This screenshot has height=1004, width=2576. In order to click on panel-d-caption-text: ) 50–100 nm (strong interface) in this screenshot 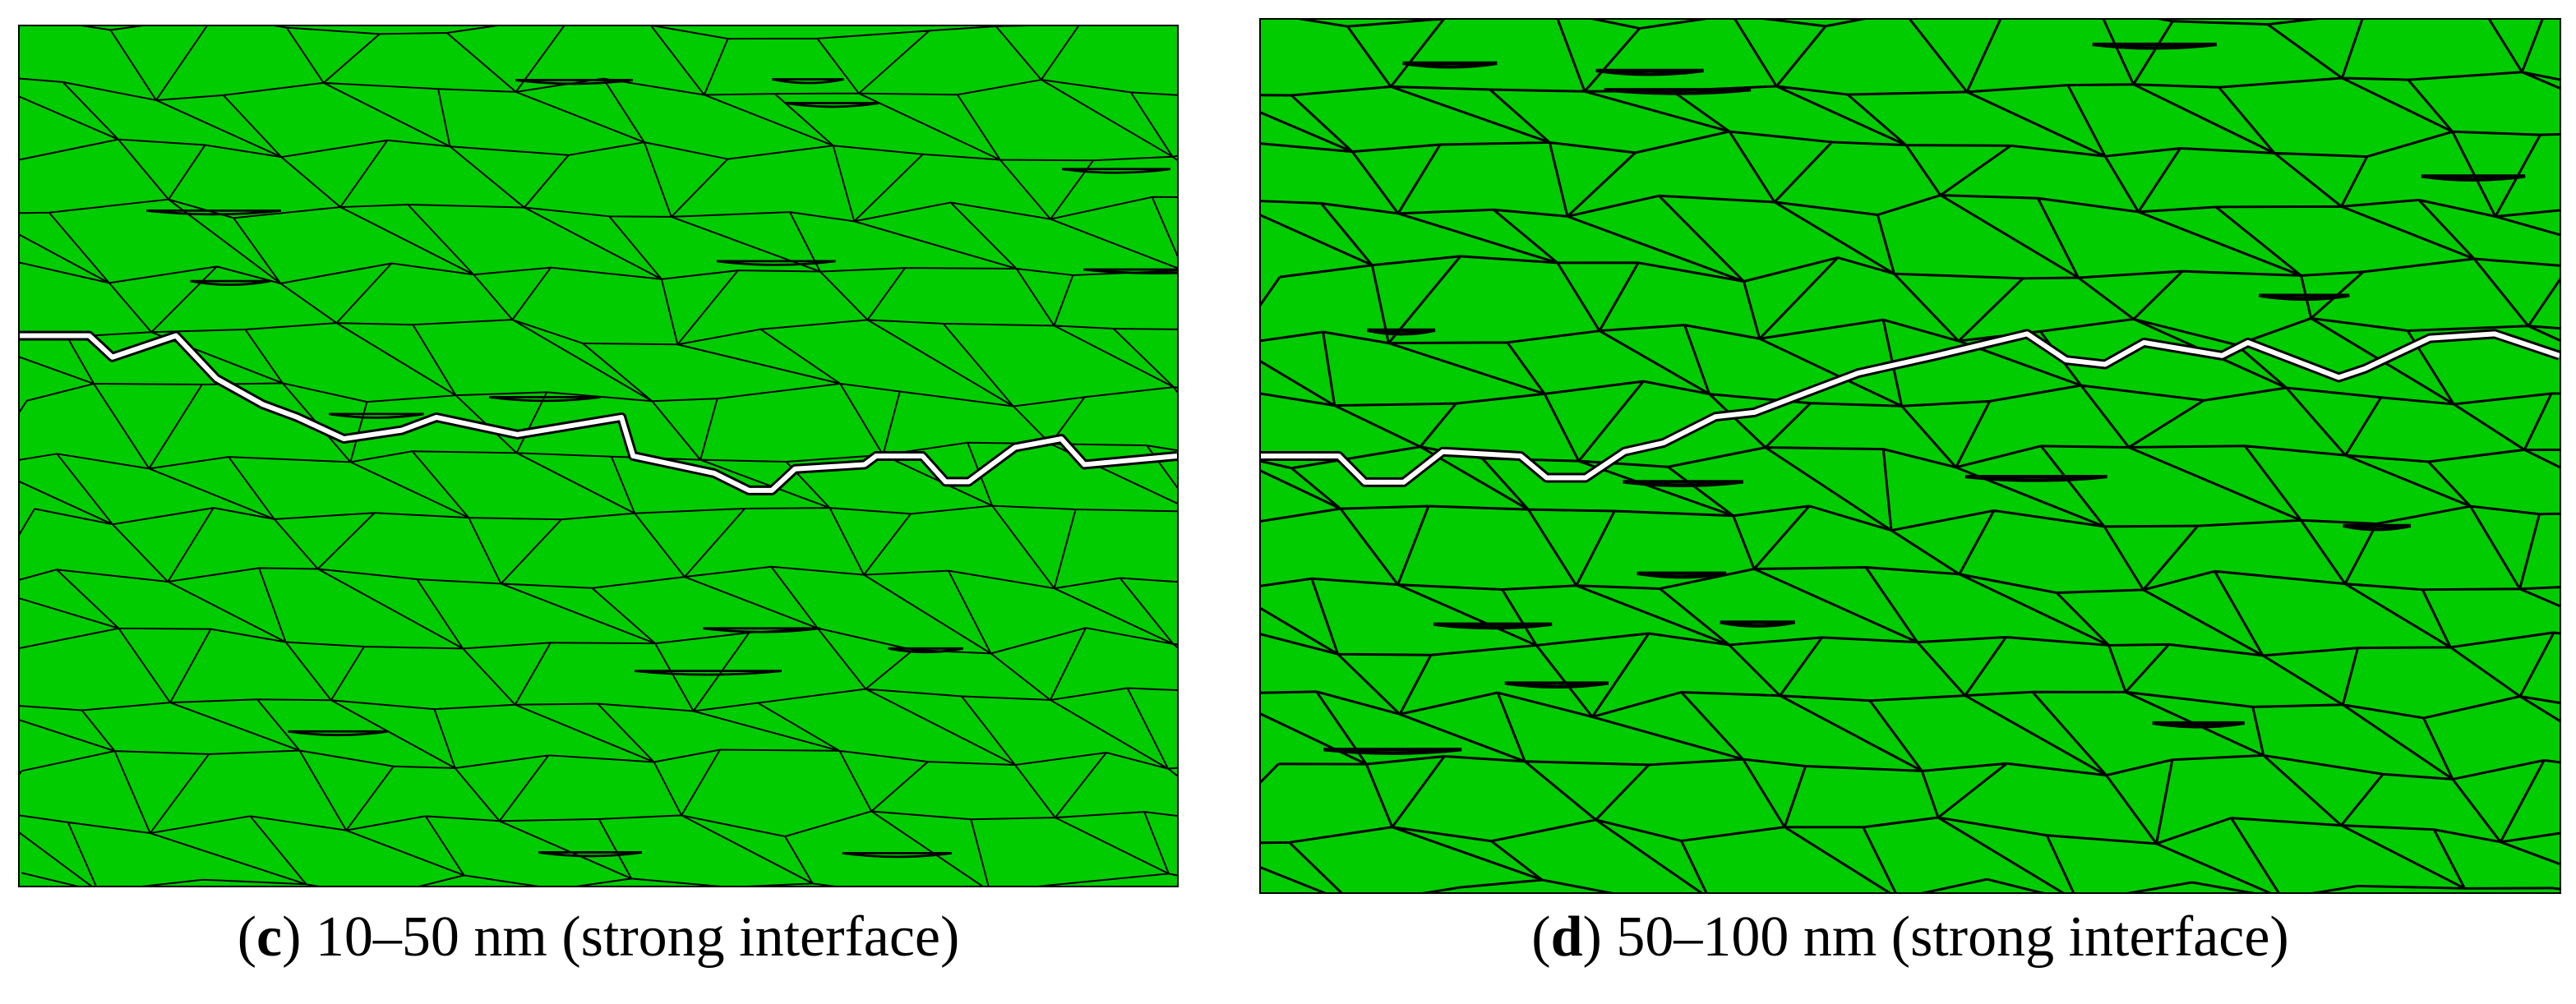, I will do `click(1935, 937)`.